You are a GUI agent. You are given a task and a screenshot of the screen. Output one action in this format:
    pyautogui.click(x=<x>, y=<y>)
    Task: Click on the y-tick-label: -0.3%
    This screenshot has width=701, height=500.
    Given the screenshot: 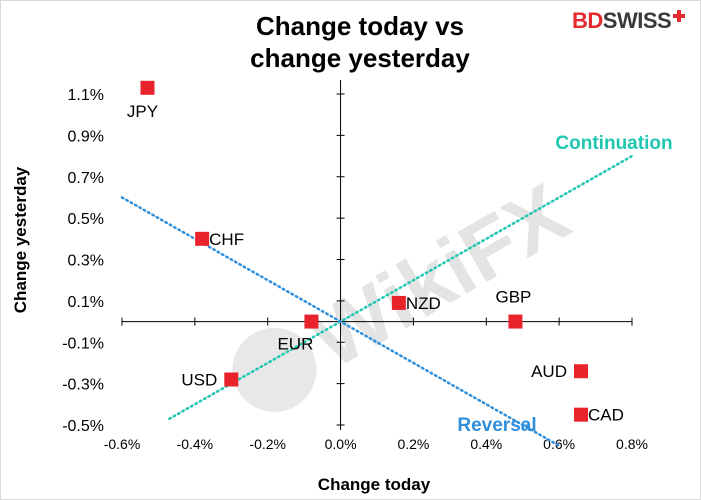 What is the action you would take?
    pyautogui.click(x=83, y=385)
    